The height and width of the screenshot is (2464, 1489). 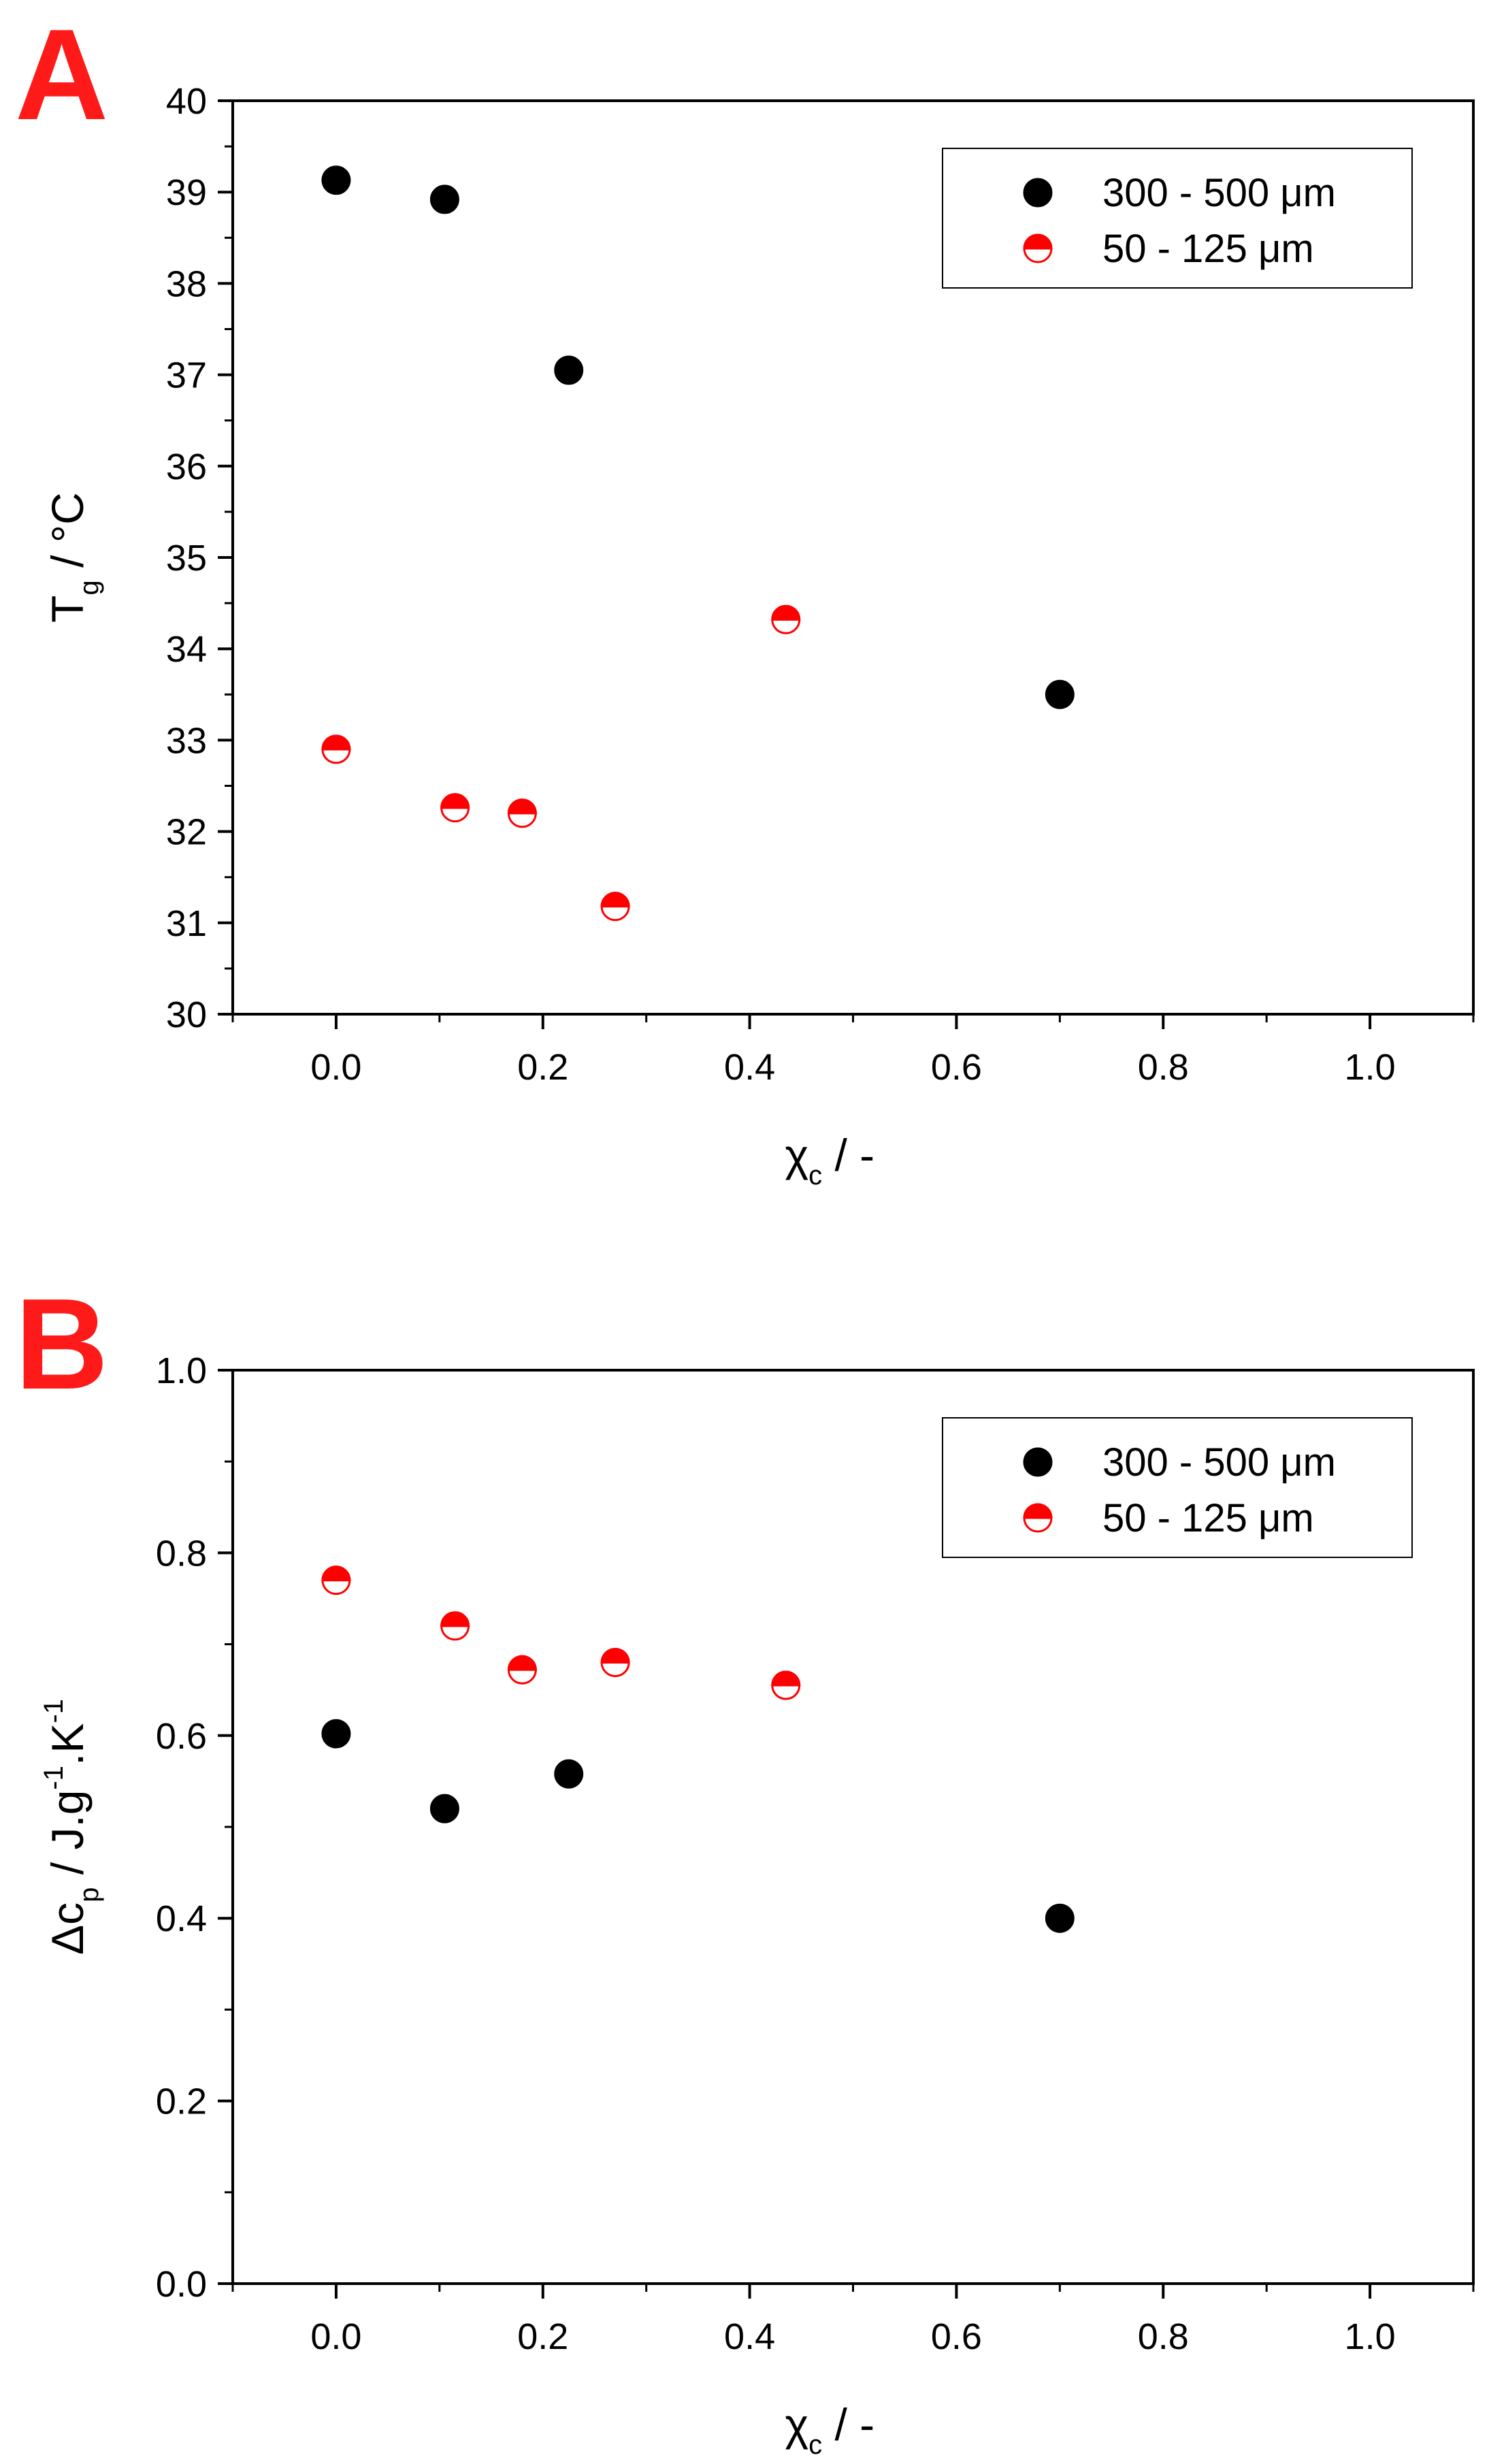 I want to click on y-tick-label: 40, so click(x=187, y=101).